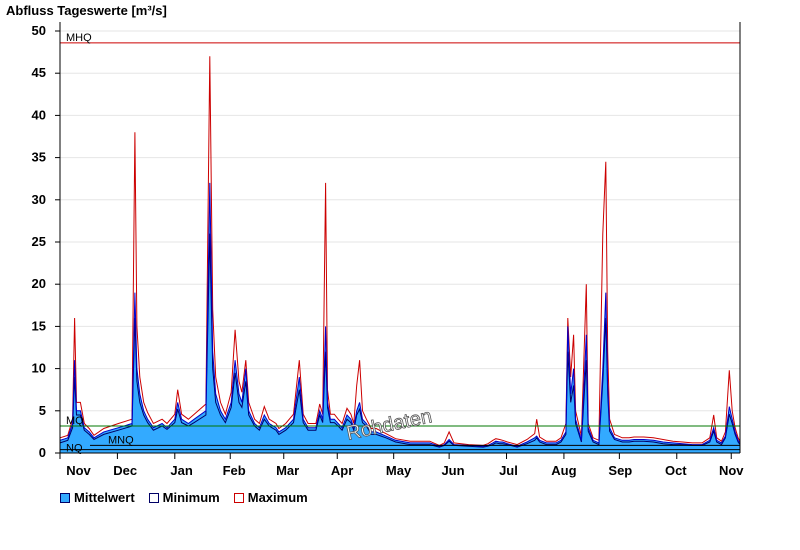 Image resolution: width=800 pixels, height=550 pixels. Describe the element at coordinates (153, 497) in the screenshot. I see `legend-swatch-minimum` at that location.